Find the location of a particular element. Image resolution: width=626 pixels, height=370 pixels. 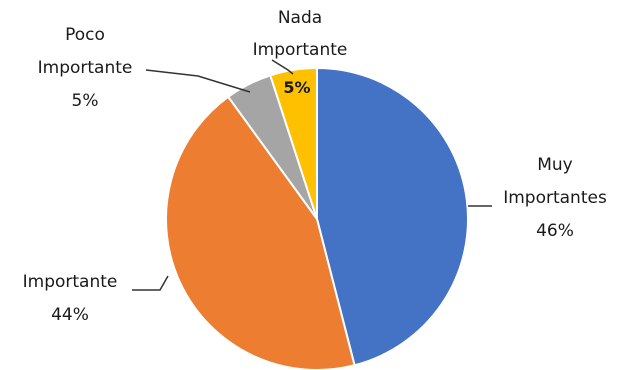

leader-line-nada-importante is located at coordinates (282, 67).